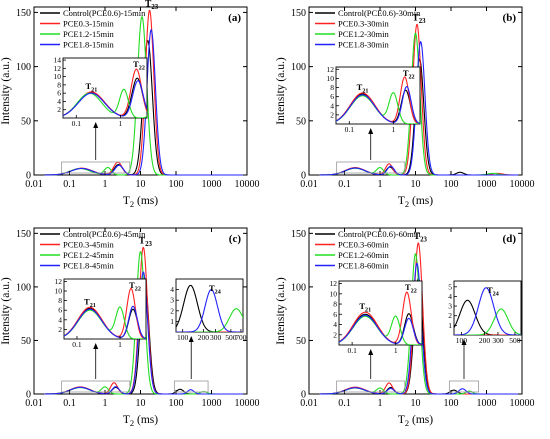 The height and width of the screenshot is (439, 550). I want to click on inset-y-tick-label: 1, so click(450, 325).